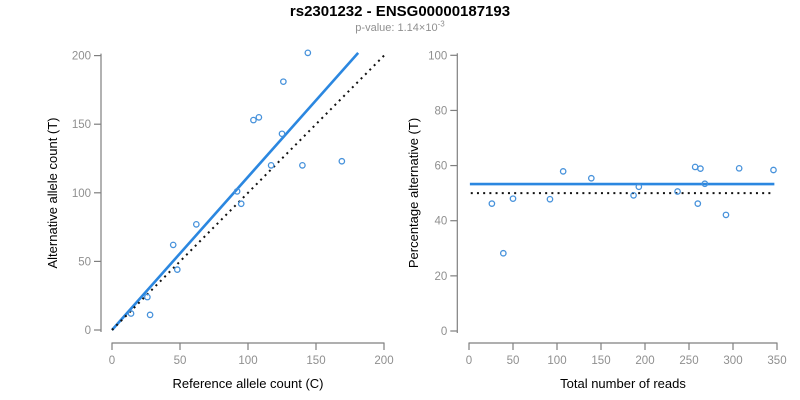  I want to click on figure-title: rs2301232 - ENSG00000187193, so click(400, 11).